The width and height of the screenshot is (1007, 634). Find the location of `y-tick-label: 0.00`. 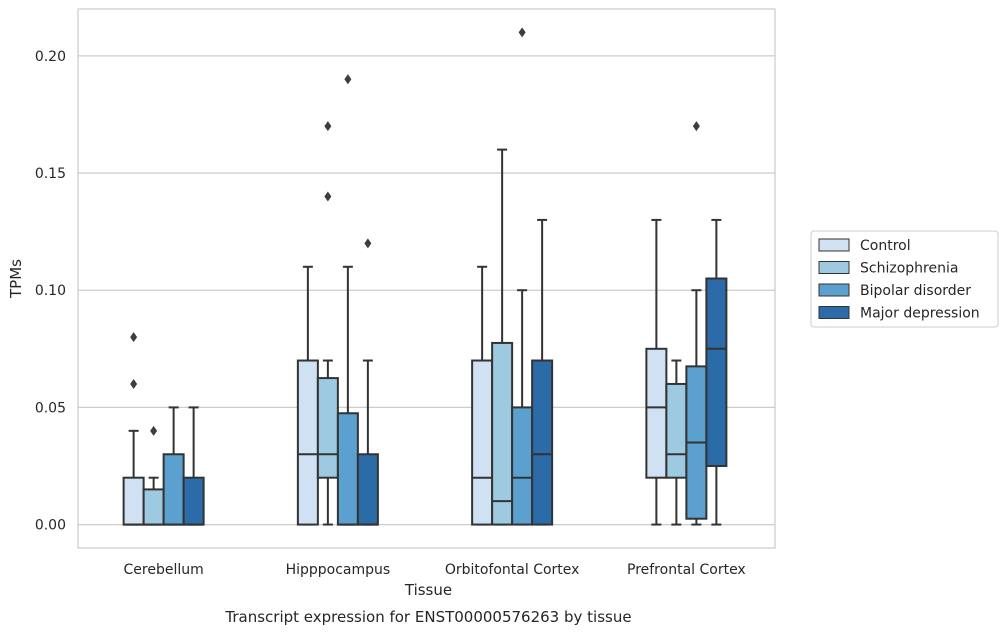

y-tick-label: 0.00 is located at coordinates (50, 526).